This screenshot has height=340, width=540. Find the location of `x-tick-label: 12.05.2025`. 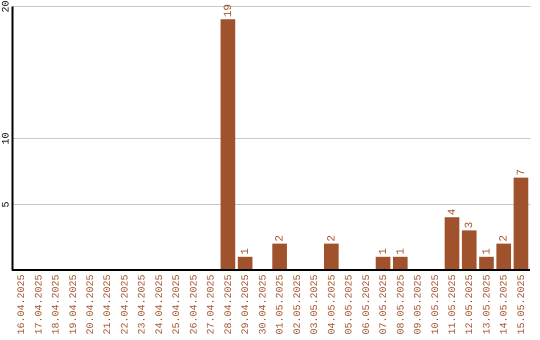

x-tick-label: 12.05.2025 is located at coordinates (470, 304).